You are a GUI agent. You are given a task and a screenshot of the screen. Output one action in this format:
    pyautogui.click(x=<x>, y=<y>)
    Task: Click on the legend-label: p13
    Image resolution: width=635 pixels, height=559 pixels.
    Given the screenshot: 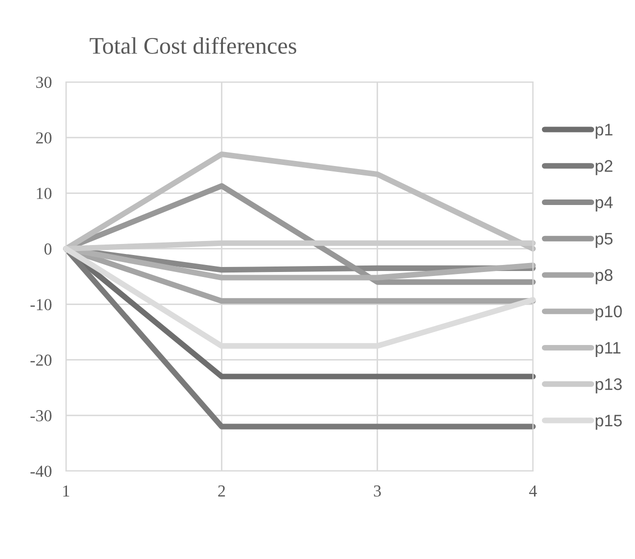 What is the action you would take?
    pyautogui.click(x=609, y=386)
    